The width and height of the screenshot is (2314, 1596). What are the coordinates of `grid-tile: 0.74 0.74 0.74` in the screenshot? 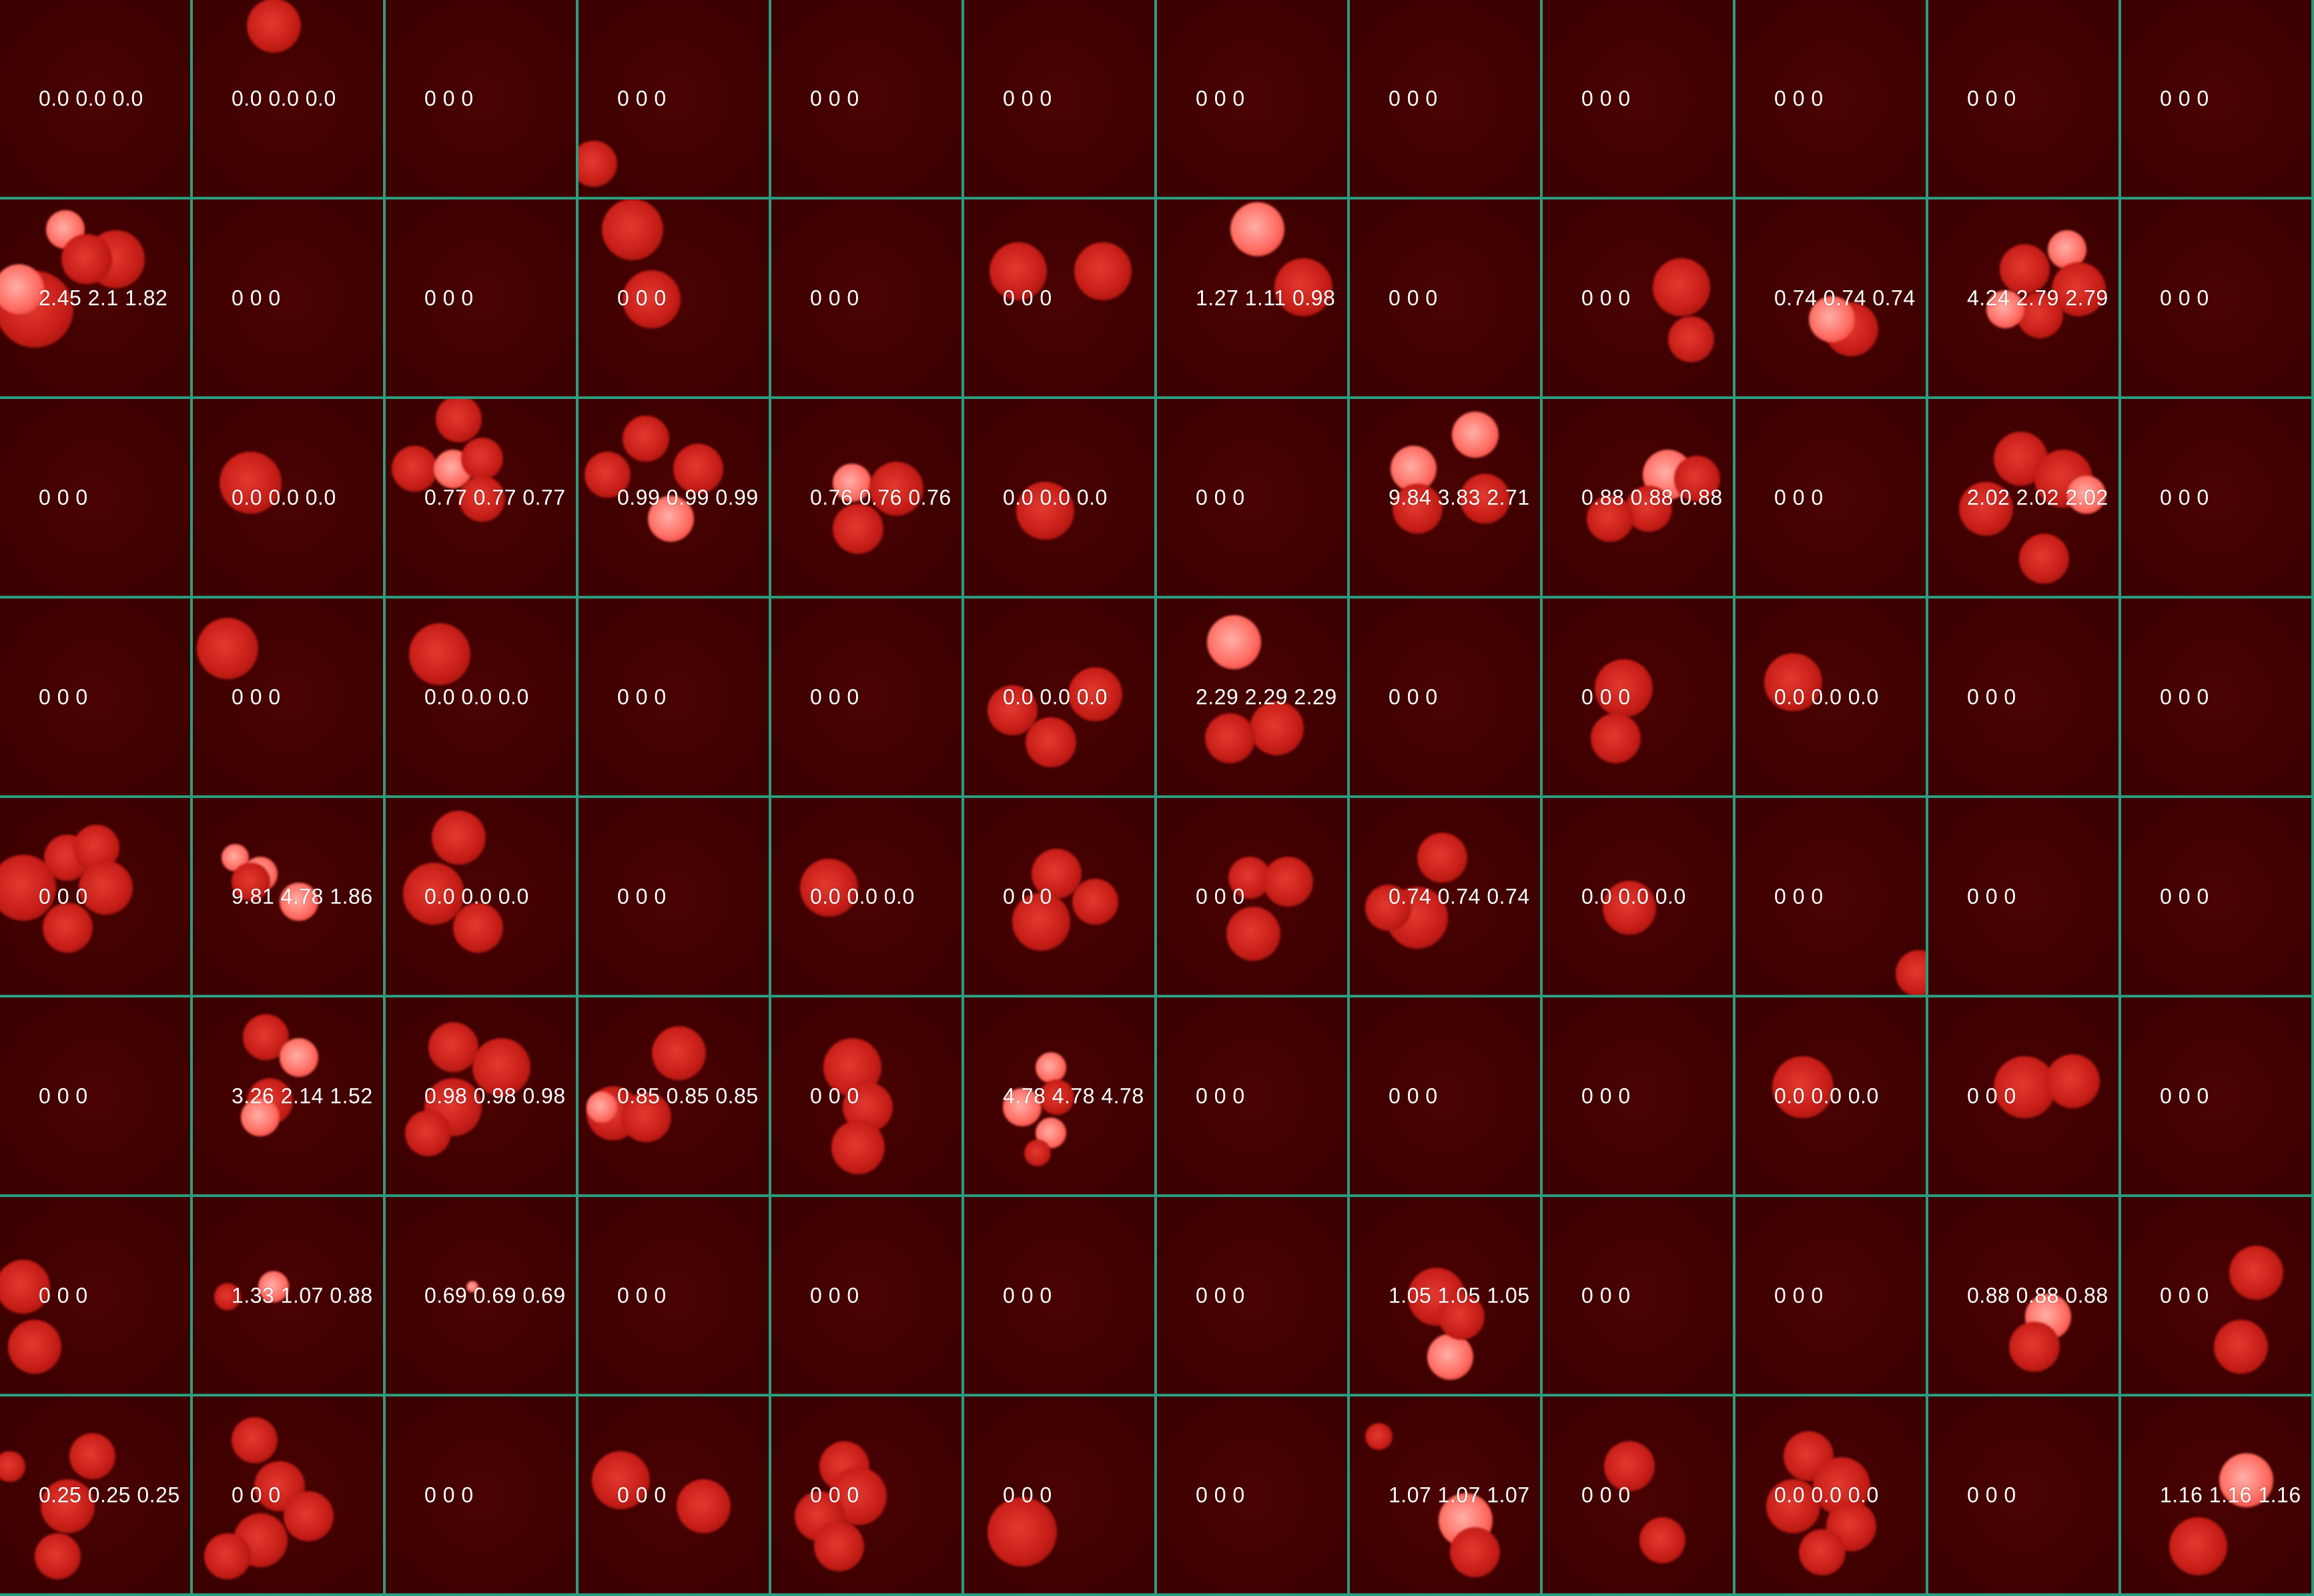 It's located at (1447, 898).